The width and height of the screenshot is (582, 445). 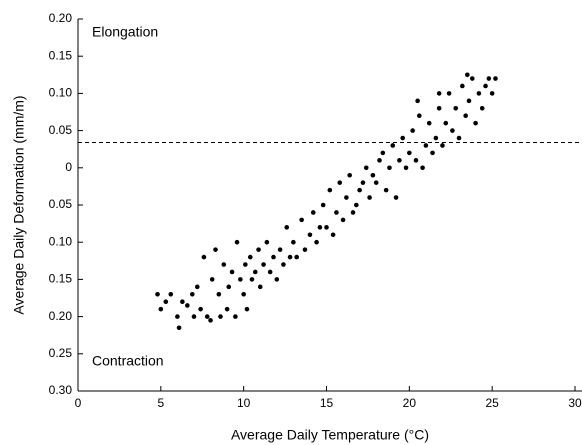 I want to click on y-tick-label: 0.10, so click(x=61, y=241).